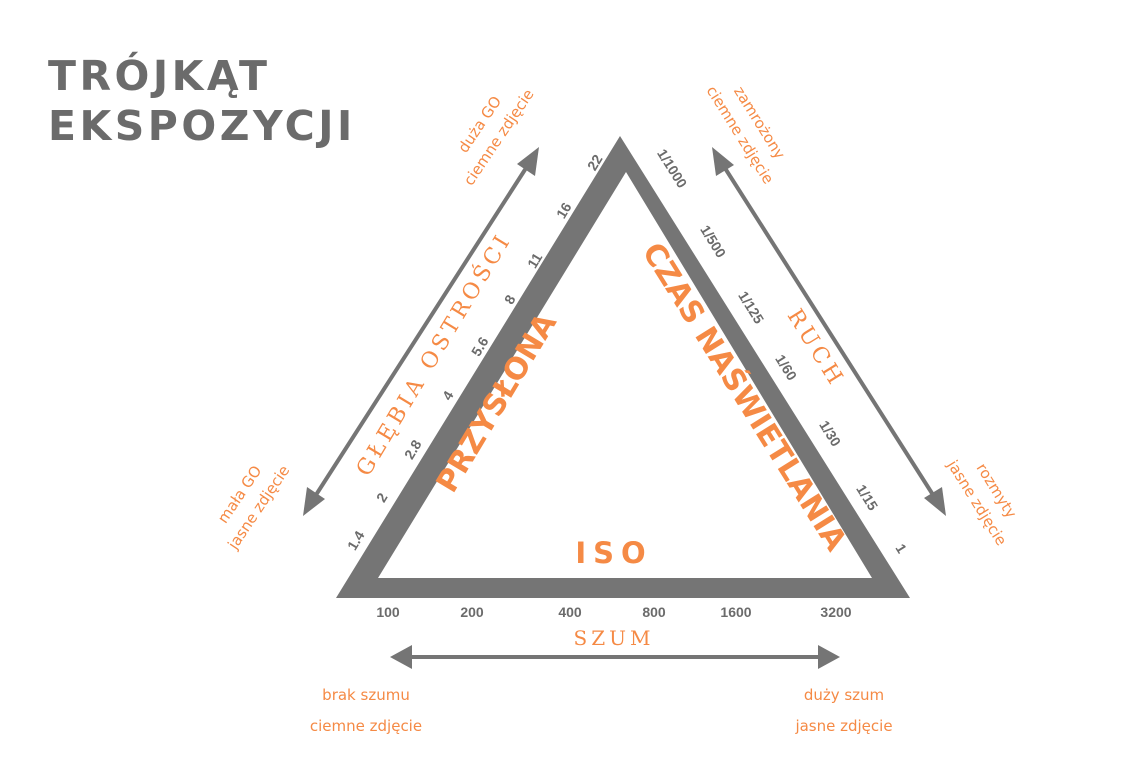  What do you see at coordinates (613, 553) in the screenshot?
I see `iso-label: ISO` at bounding box center [613, 553].